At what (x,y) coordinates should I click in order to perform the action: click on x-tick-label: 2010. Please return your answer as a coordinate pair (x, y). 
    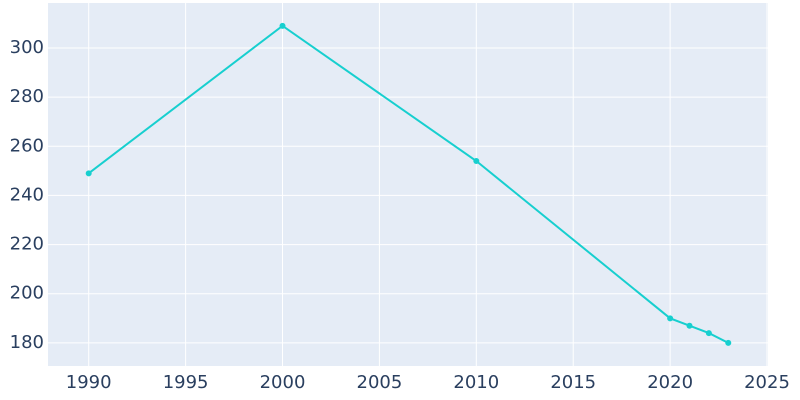
    Looking at the image, I should click on (476, 382).